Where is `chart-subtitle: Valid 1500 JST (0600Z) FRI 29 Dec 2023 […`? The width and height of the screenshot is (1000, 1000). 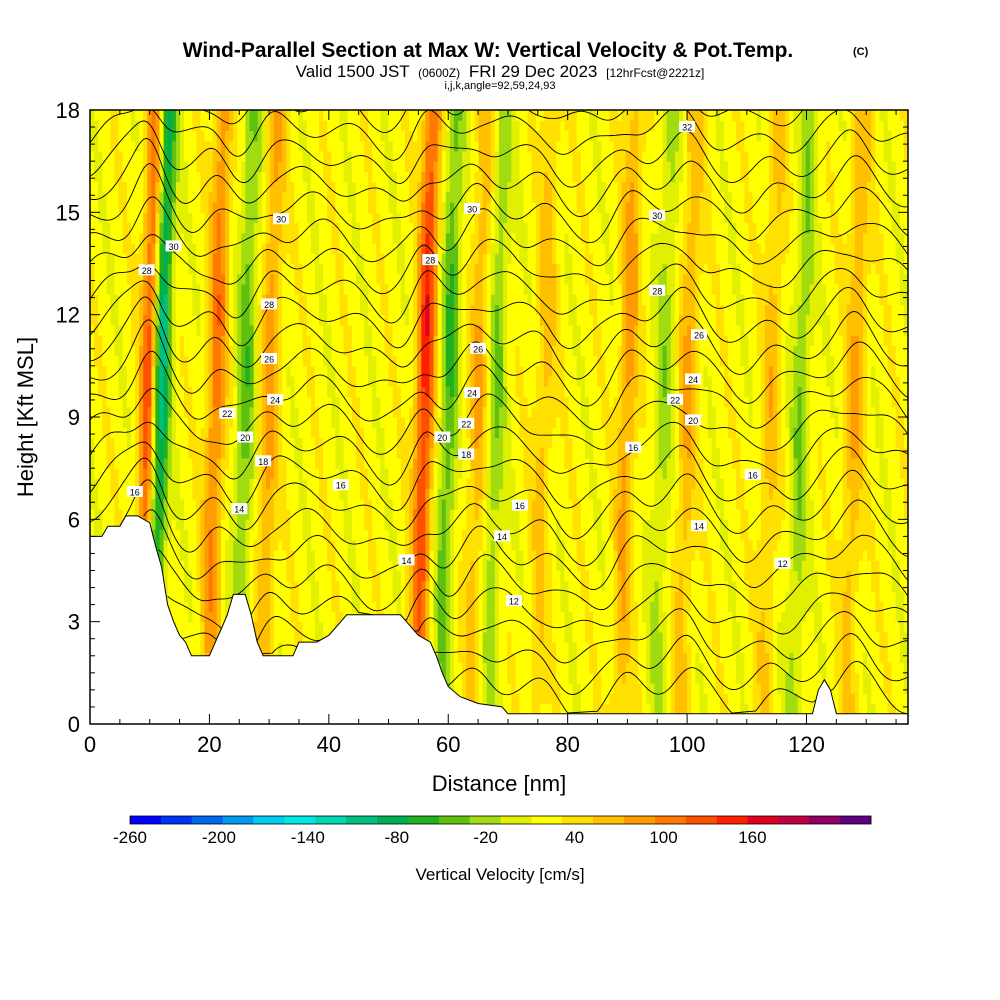 chart-subtitle: Valid 1500 JST (0600Z) FRI 29 Dec 2023 [… is located at coordinates (500, 71).